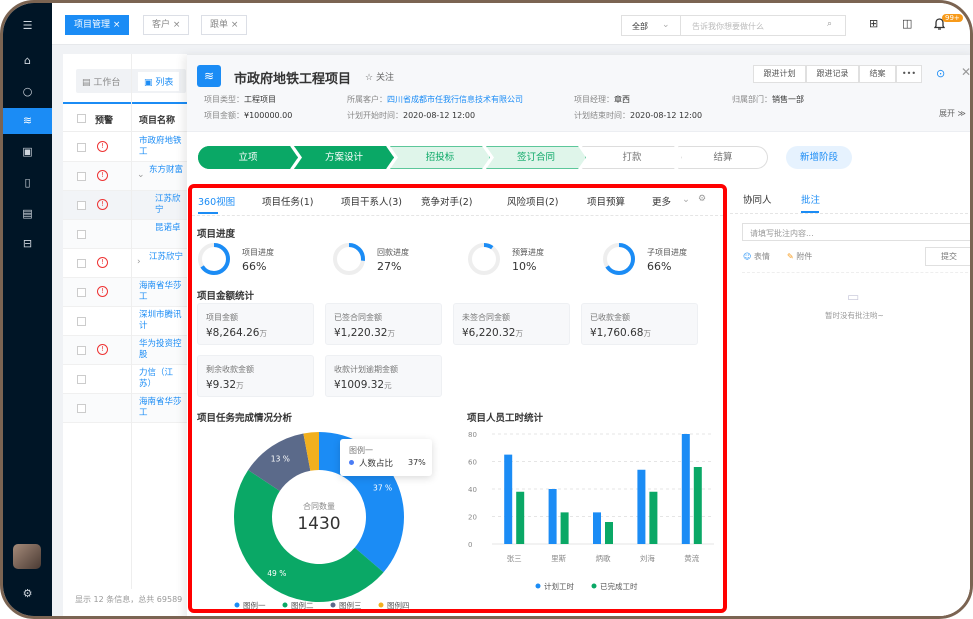 The height and width of the screenshot is (619, 973). Describe the element at coordinates (819, 157) in the screenshot. I see `add-stage-button: 新增阶段` at that location.